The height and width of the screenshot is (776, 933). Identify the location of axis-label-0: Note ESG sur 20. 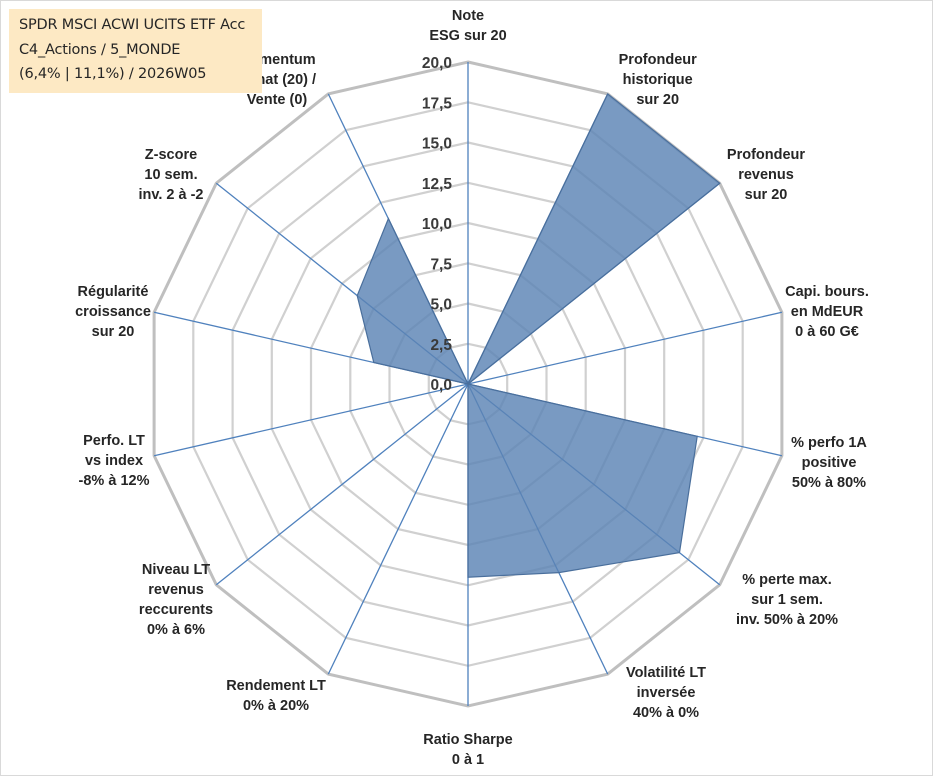
(467, 26).